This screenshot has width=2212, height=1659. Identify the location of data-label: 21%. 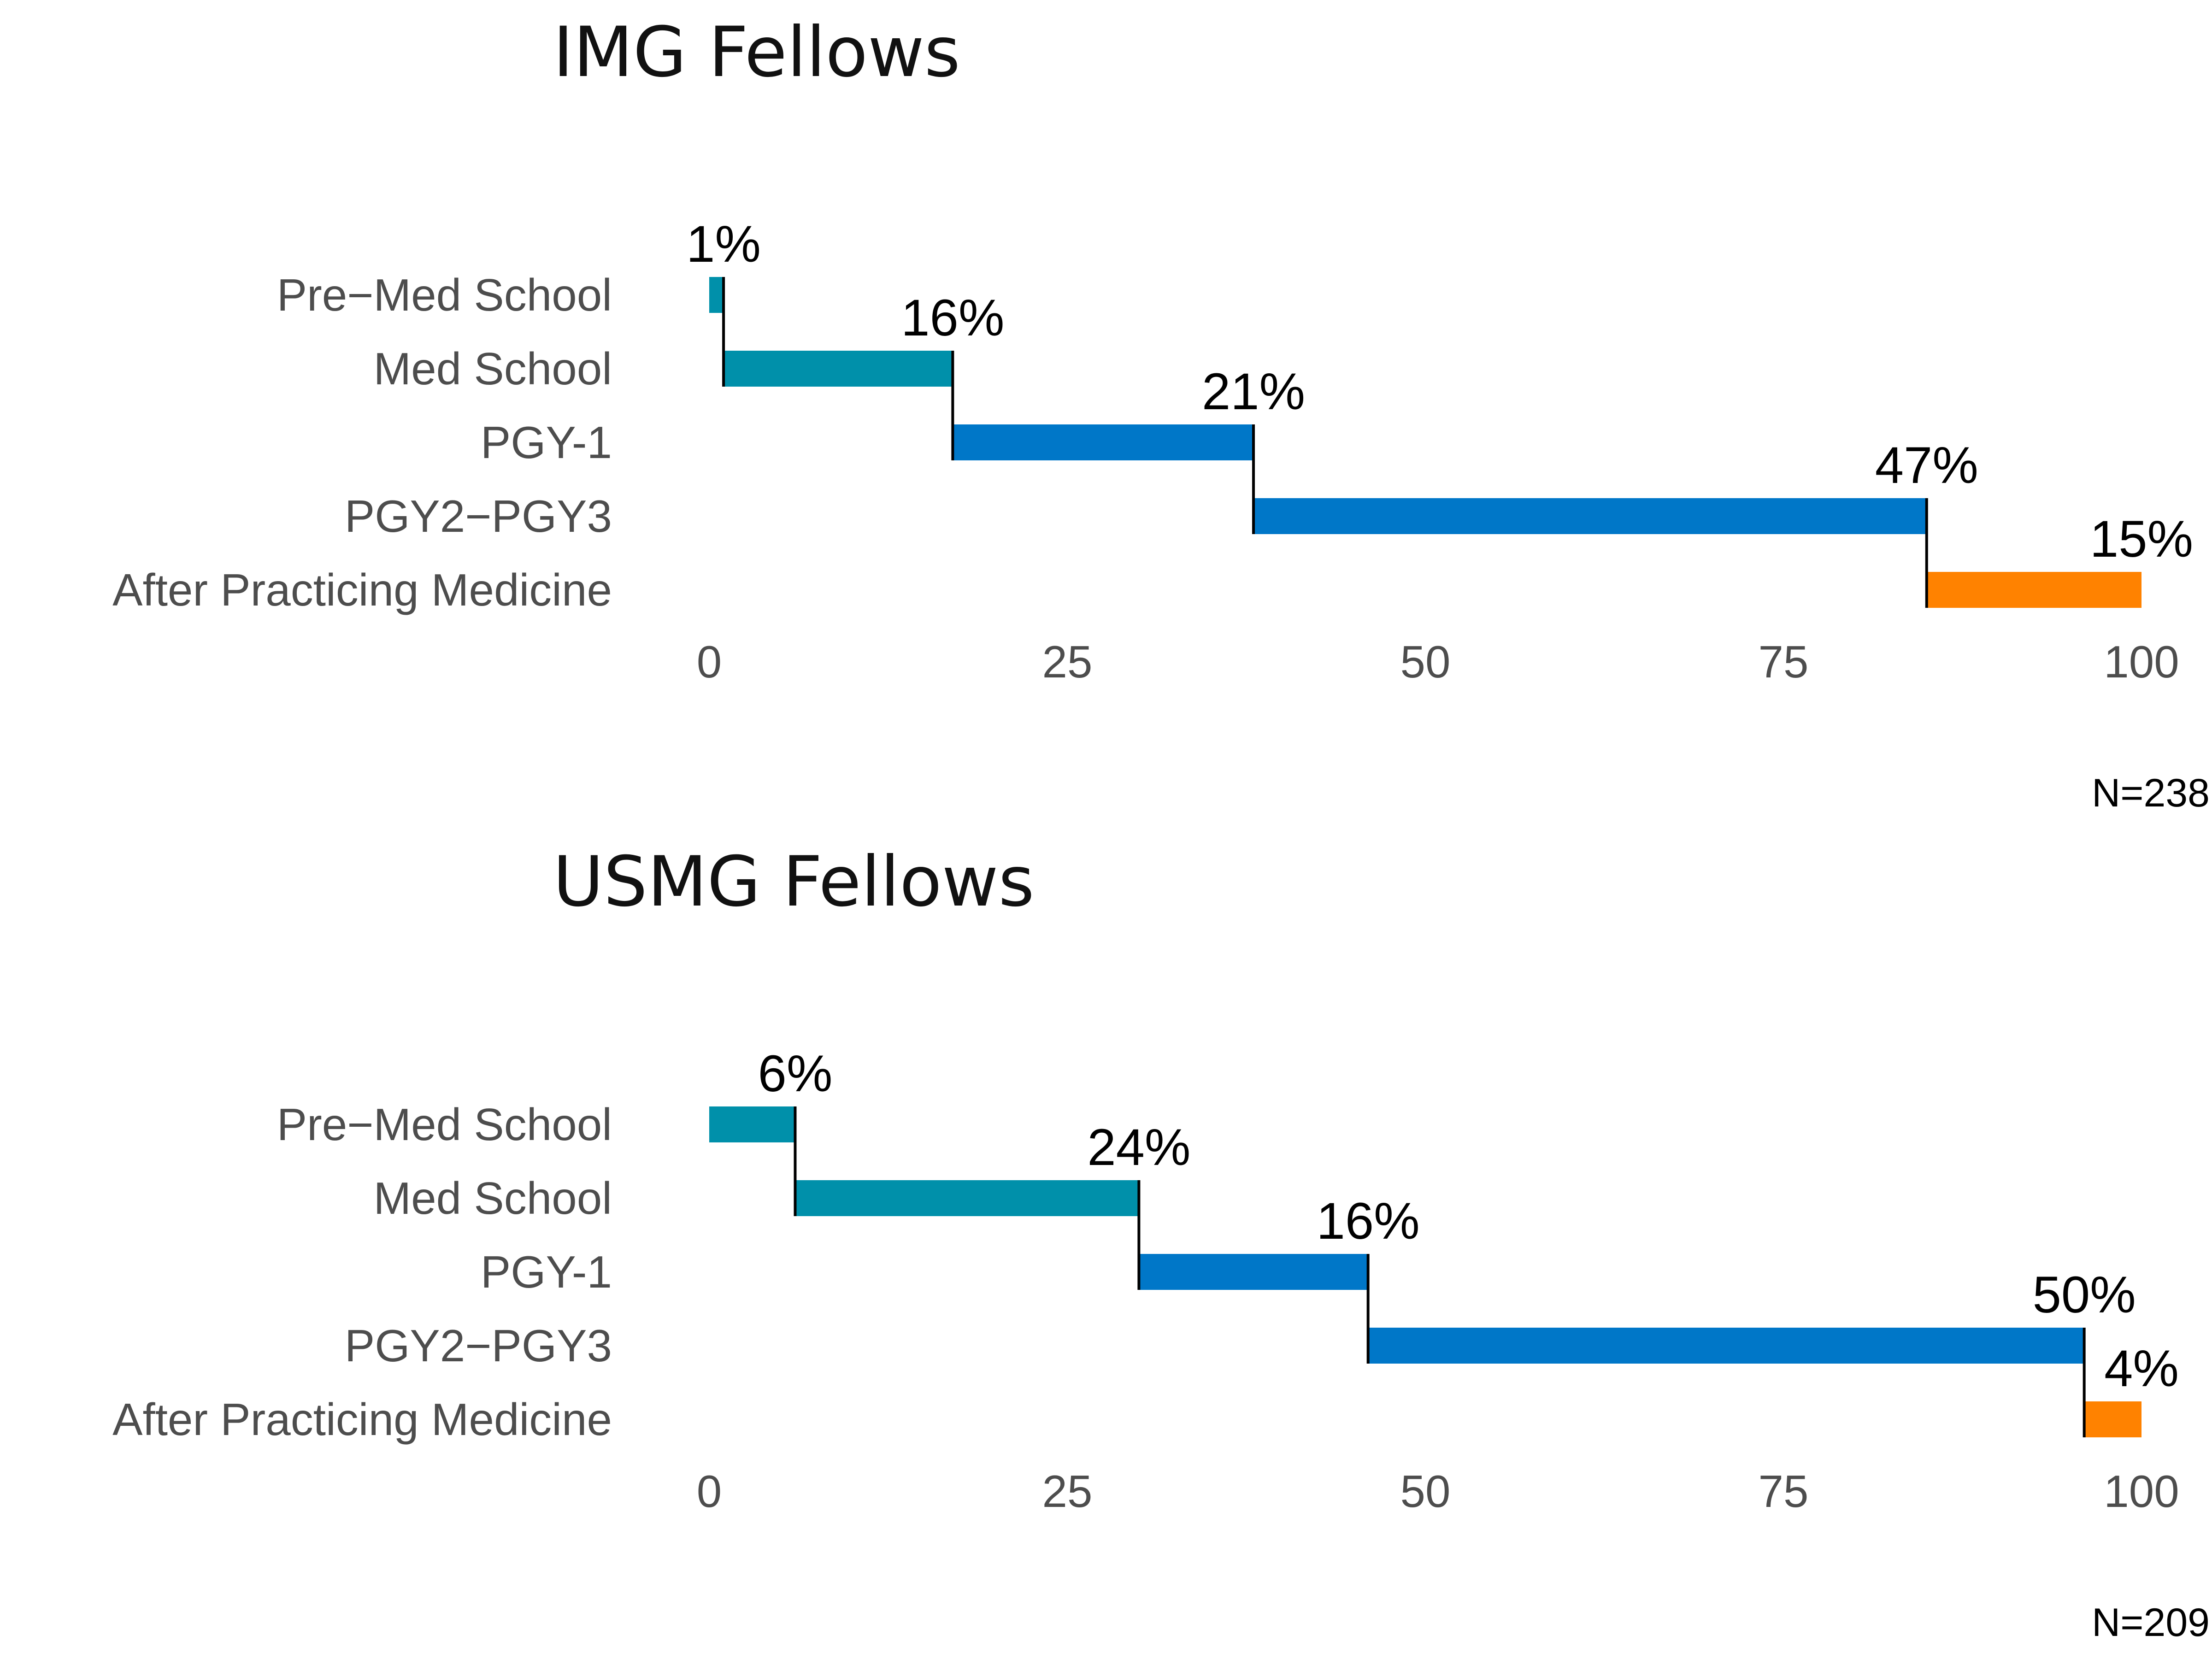
(1253, 391).